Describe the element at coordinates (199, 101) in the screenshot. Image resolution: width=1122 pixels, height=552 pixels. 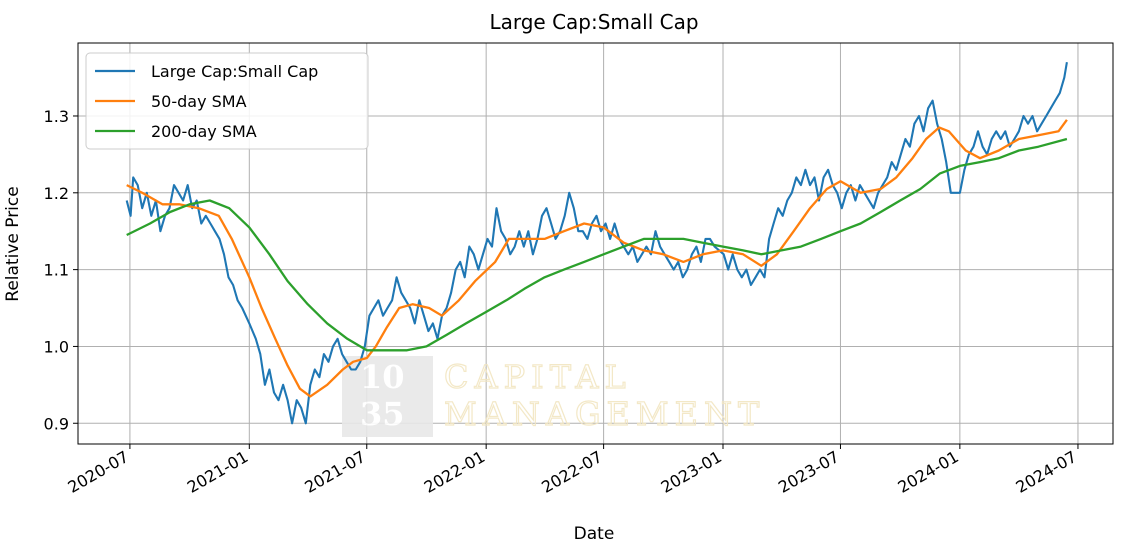
I see `legend-label-2: 50-day SMA` at that location.